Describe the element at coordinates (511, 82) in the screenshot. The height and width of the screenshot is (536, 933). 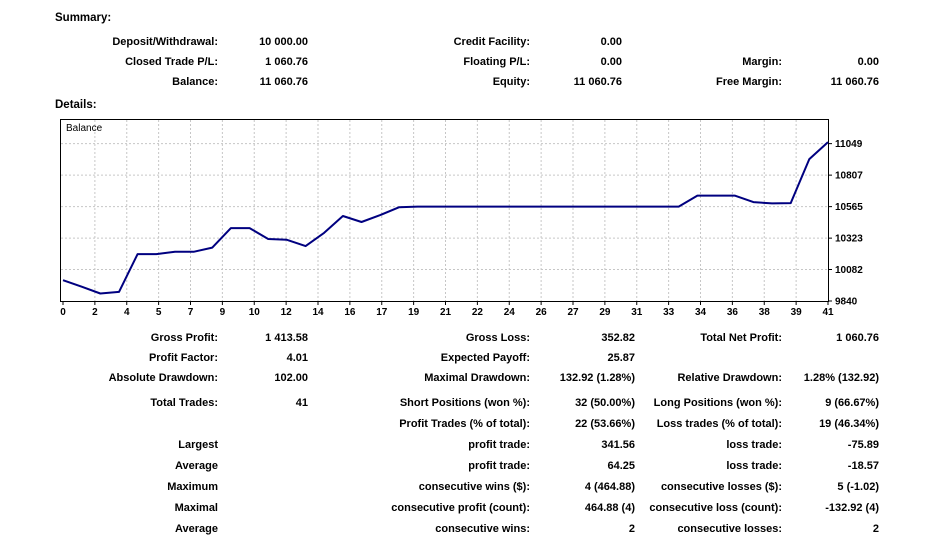
I see `field-label: Equity:` at that location.